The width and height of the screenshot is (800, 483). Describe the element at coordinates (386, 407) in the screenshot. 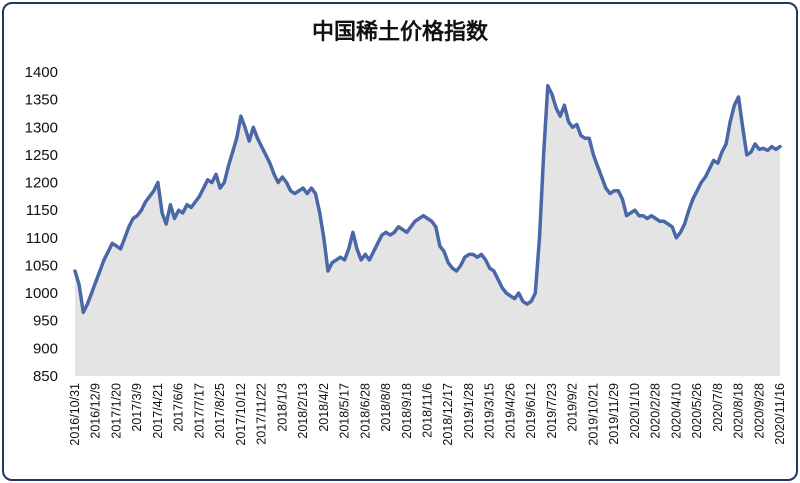

I see `x-tick-label: 2018/8/8` at that location.